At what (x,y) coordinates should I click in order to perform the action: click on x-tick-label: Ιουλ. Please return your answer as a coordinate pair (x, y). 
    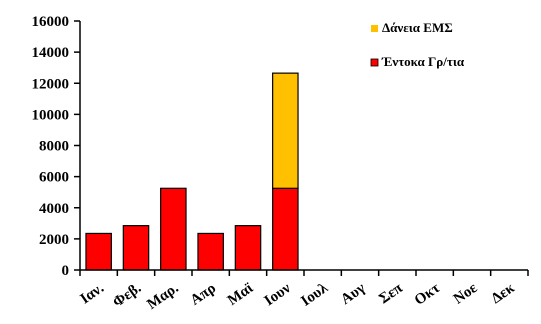
    Looking at the image, I should click on (314, 295).